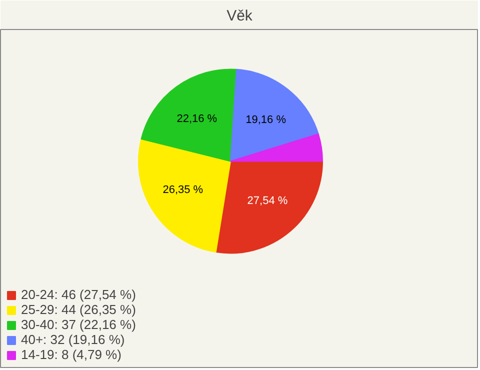 The width and height of the screenshot is (480, 370). What do you see at coordinates (78, 309) in the screenshot?
I see `legend-label: 25-29: 44 (26,35 %)` at bounding box center [78, 309].